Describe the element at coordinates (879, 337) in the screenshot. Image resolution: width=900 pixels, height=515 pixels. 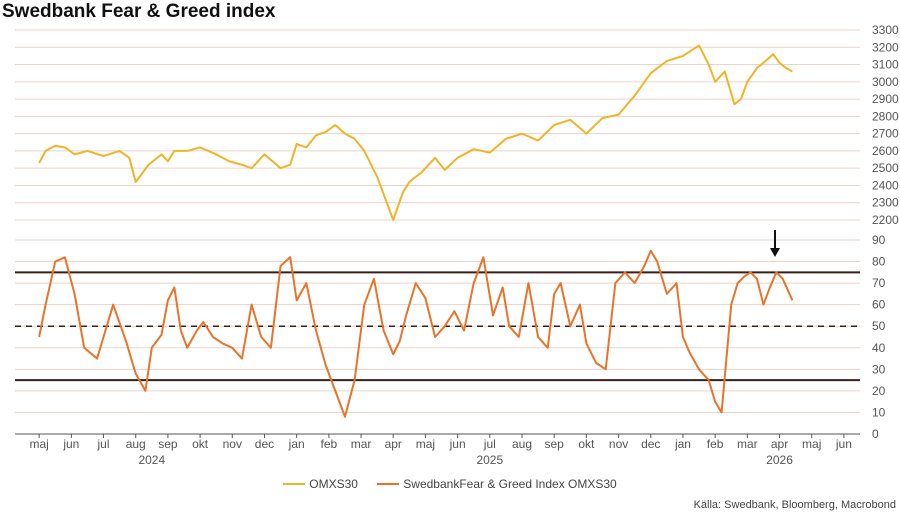
I see `y-axis-lower: 90 80 70 60 50 40 30 20 10 0` at that location.